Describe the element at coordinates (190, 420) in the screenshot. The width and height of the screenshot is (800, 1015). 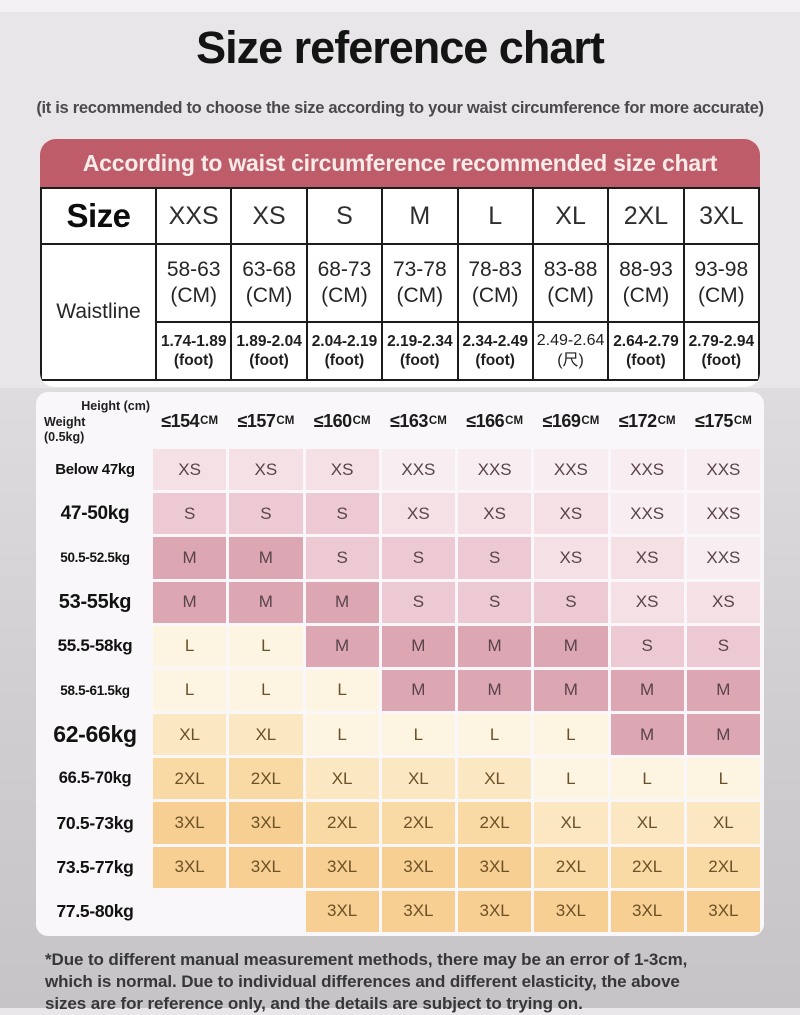
I see `height-column-header: ≤154 CM` at that location.